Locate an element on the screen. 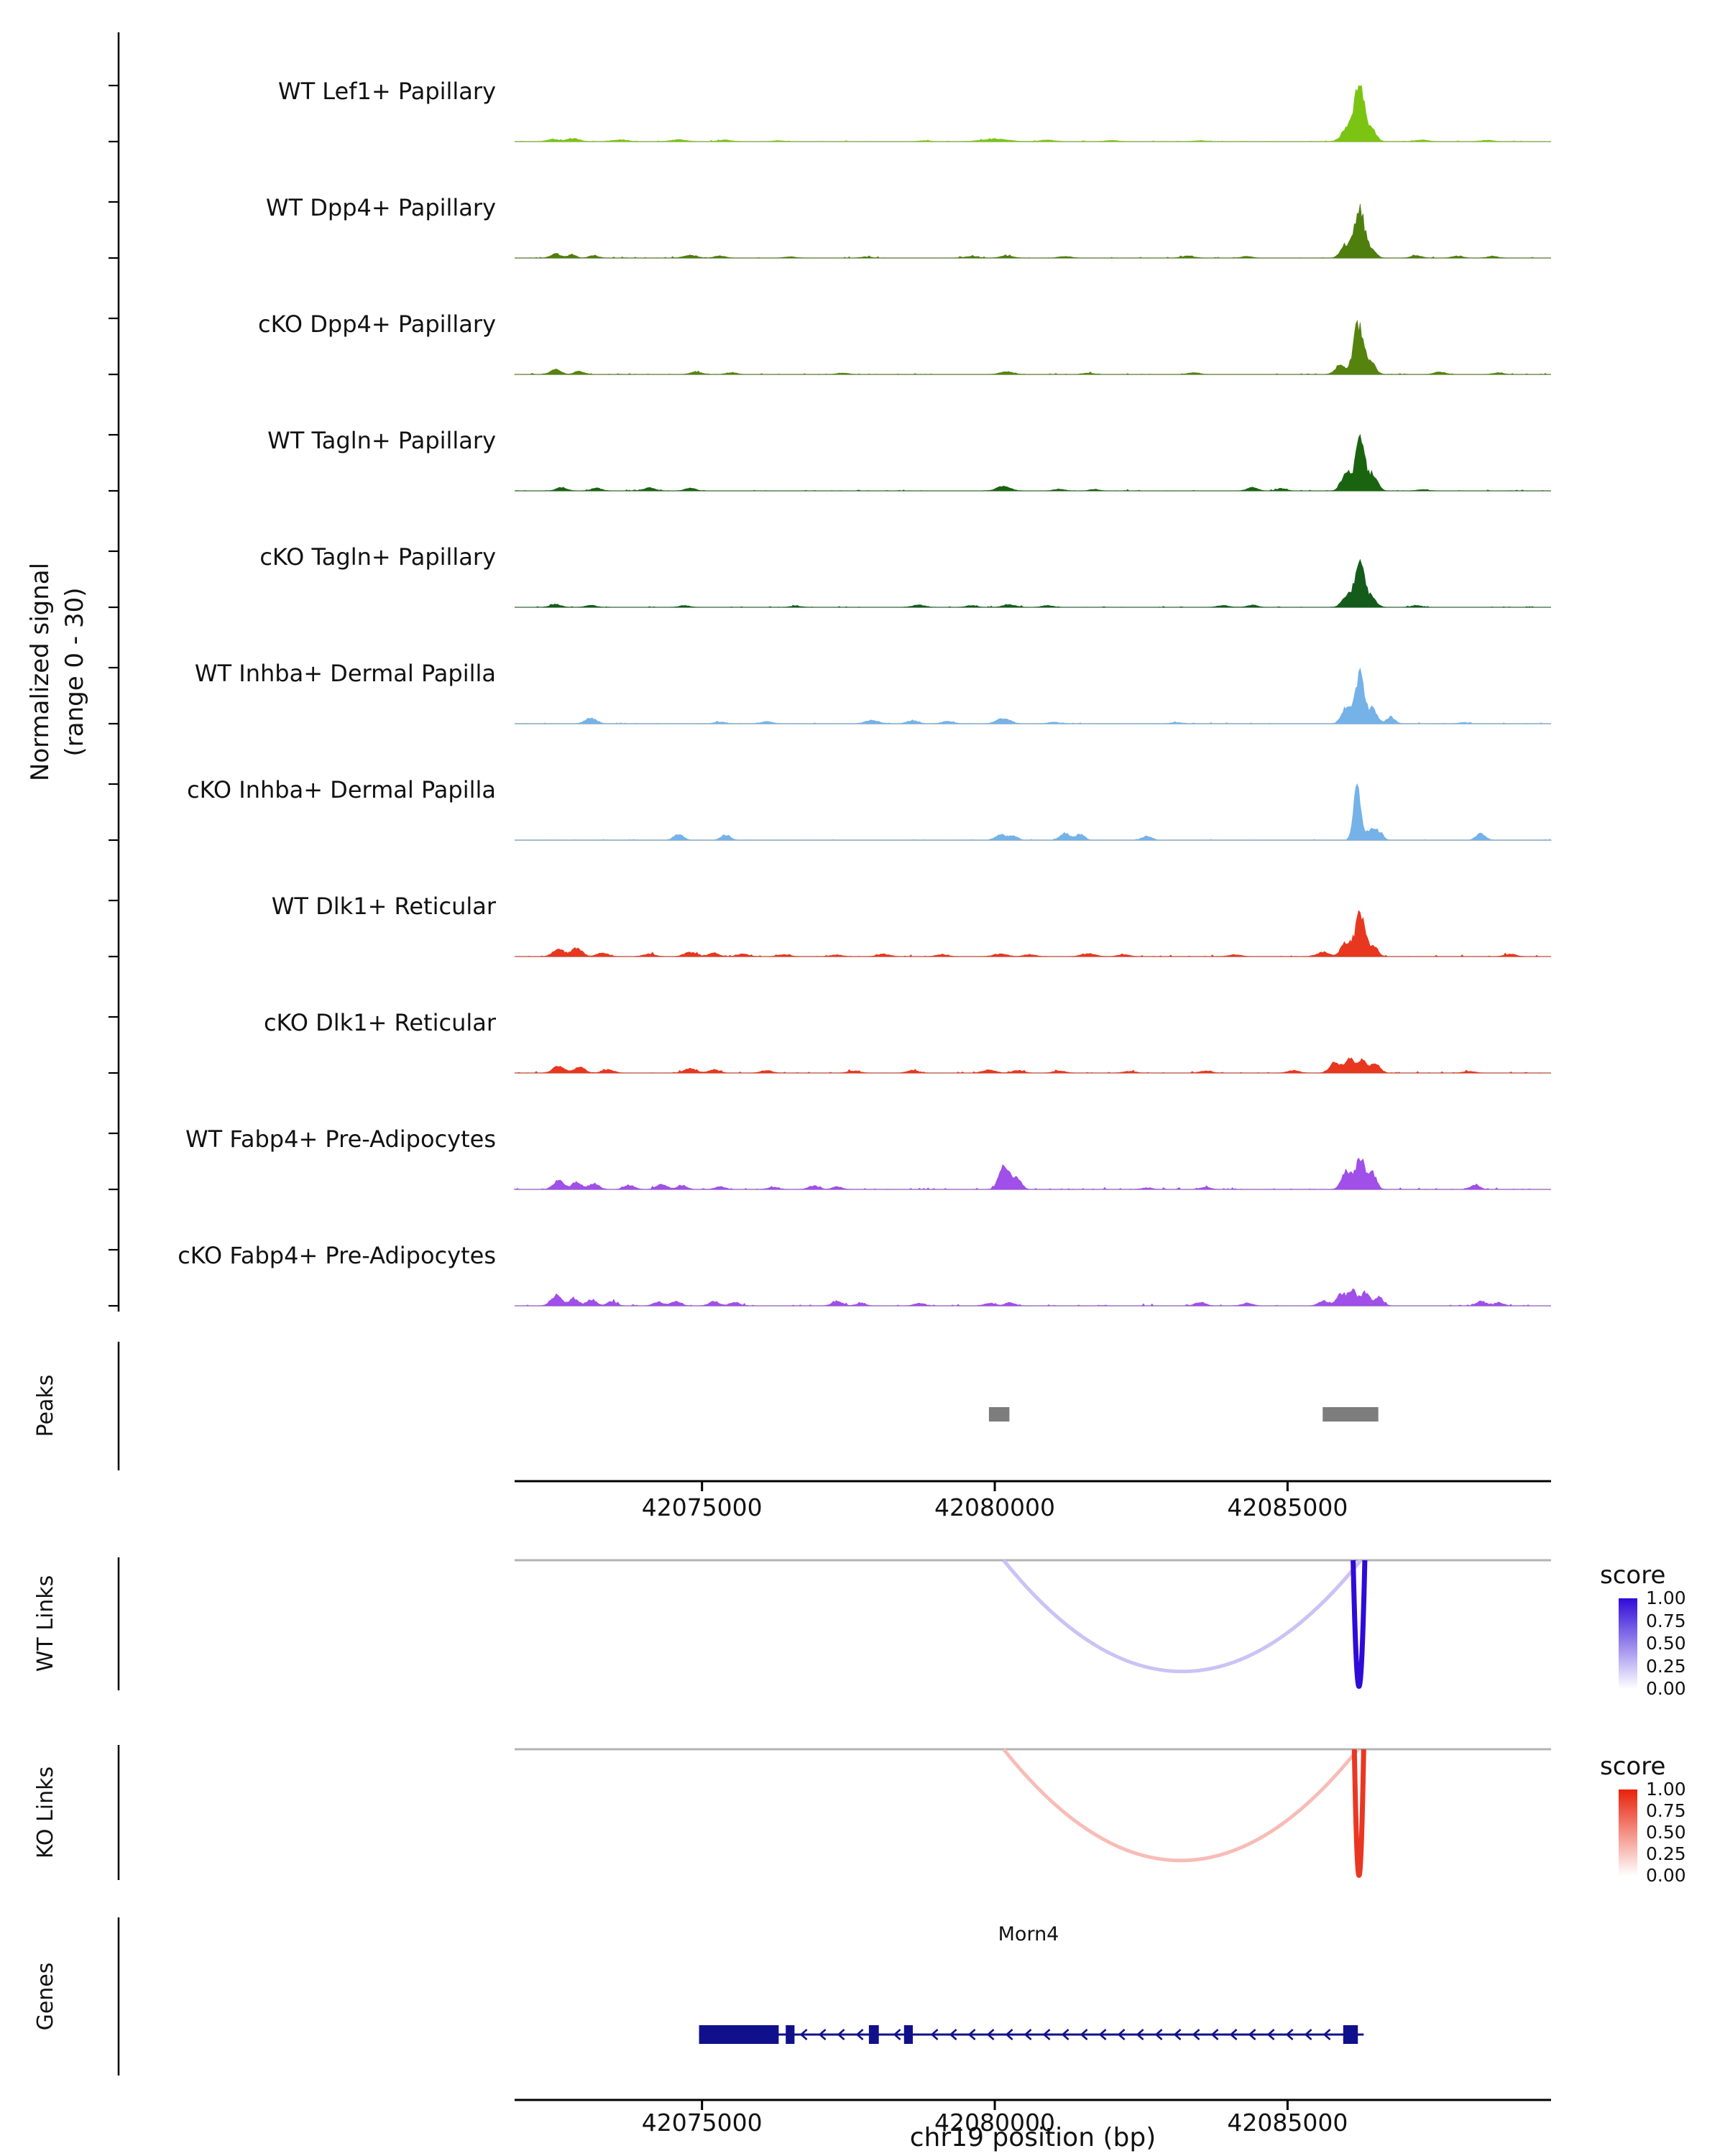 Image resolution: width=1725 pixels, height=2156 pixels. x-axis-title: chr19 position (bp) is located at coordinates (1032, 2137).